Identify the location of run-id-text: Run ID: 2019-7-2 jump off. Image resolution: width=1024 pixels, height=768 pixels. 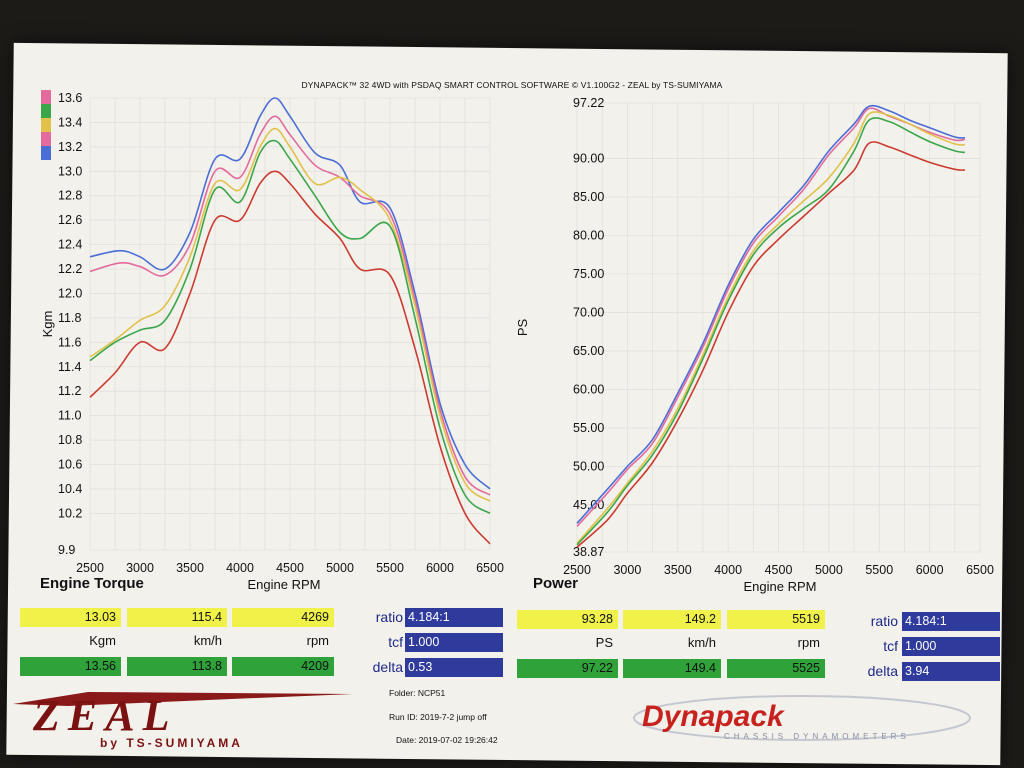
(438, 717).